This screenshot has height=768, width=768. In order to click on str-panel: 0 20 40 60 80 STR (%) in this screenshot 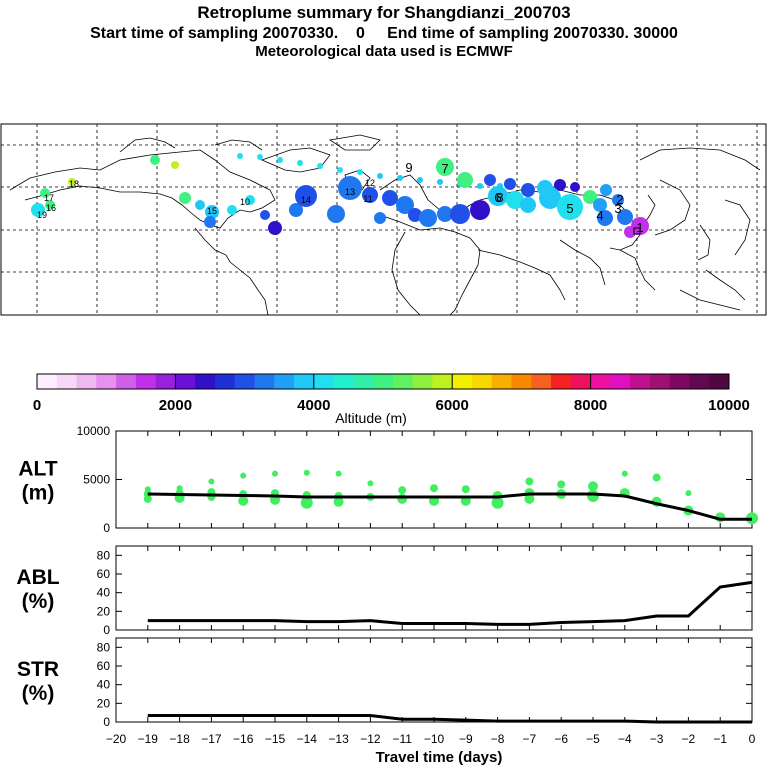, I will do `click(385, 683)`.